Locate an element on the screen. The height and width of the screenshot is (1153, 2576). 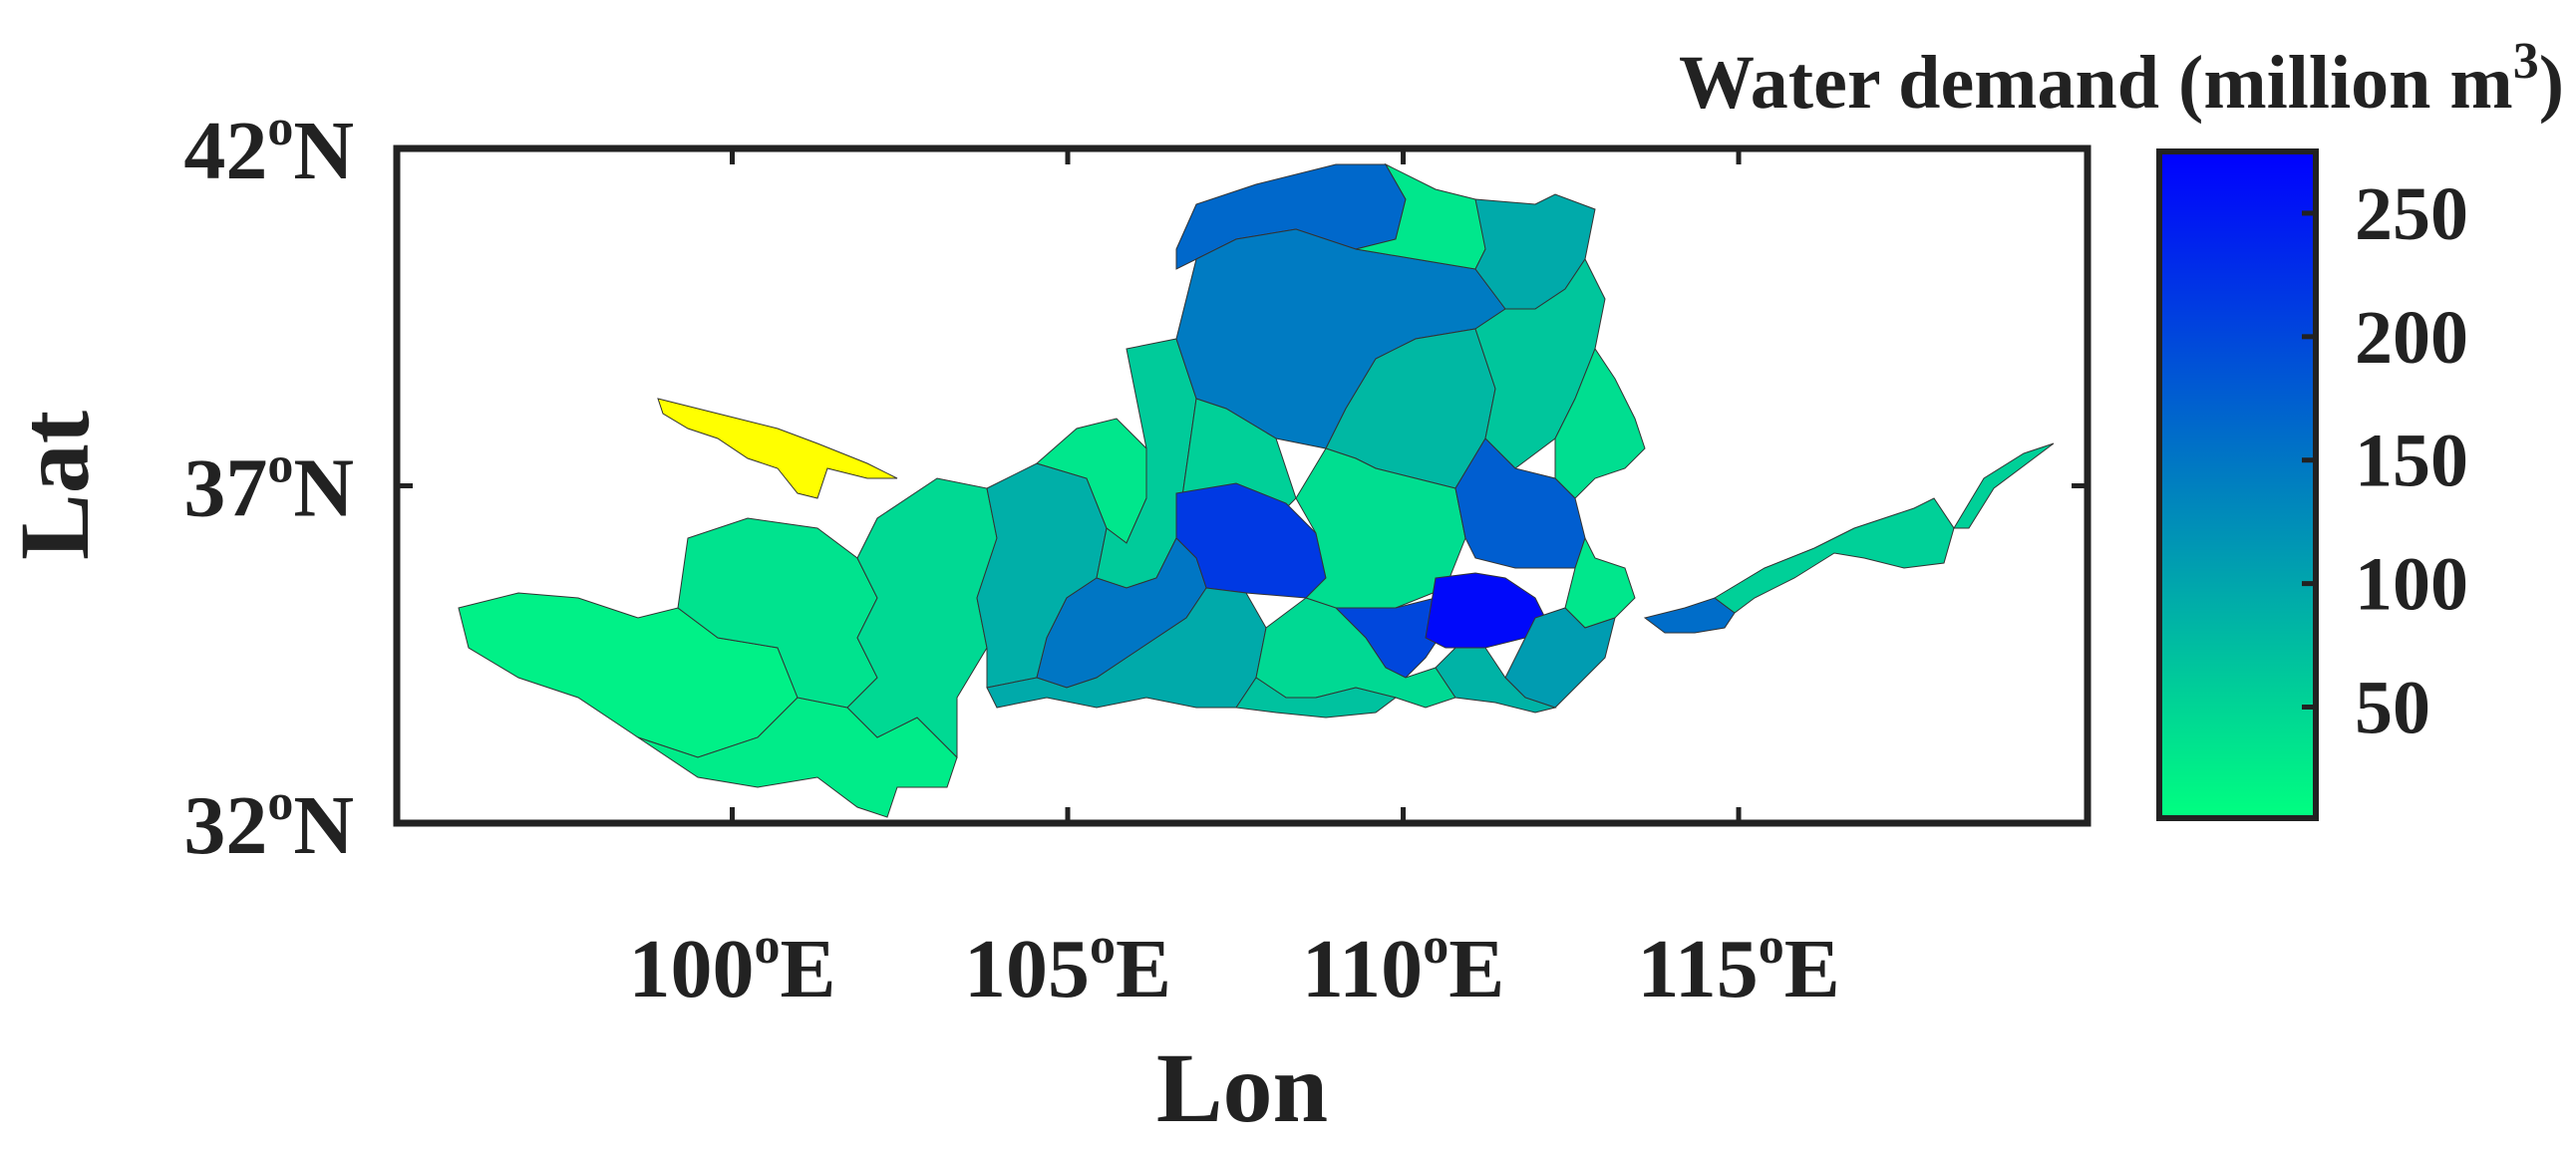
y-tick-label: 37oN is located at coordinates (268, 486).